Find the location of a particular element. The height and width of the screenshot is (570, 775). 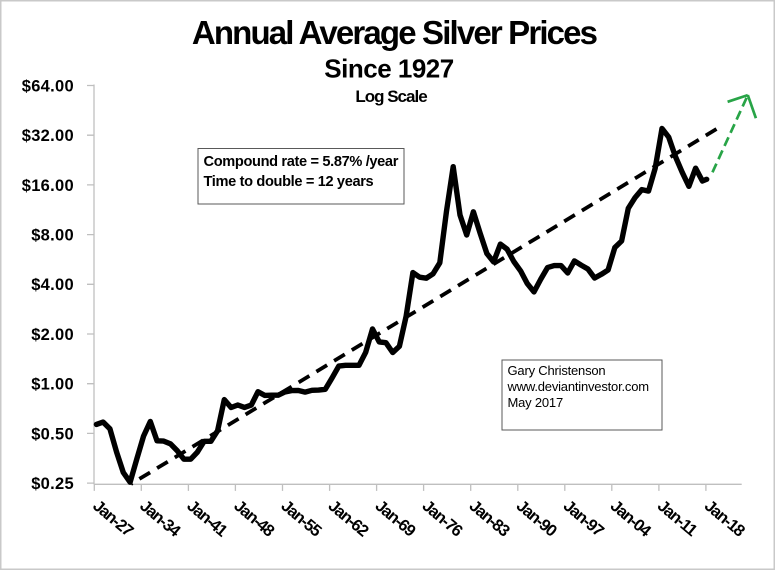

svg-text: Log Scale is located at coordinates (391, 96).